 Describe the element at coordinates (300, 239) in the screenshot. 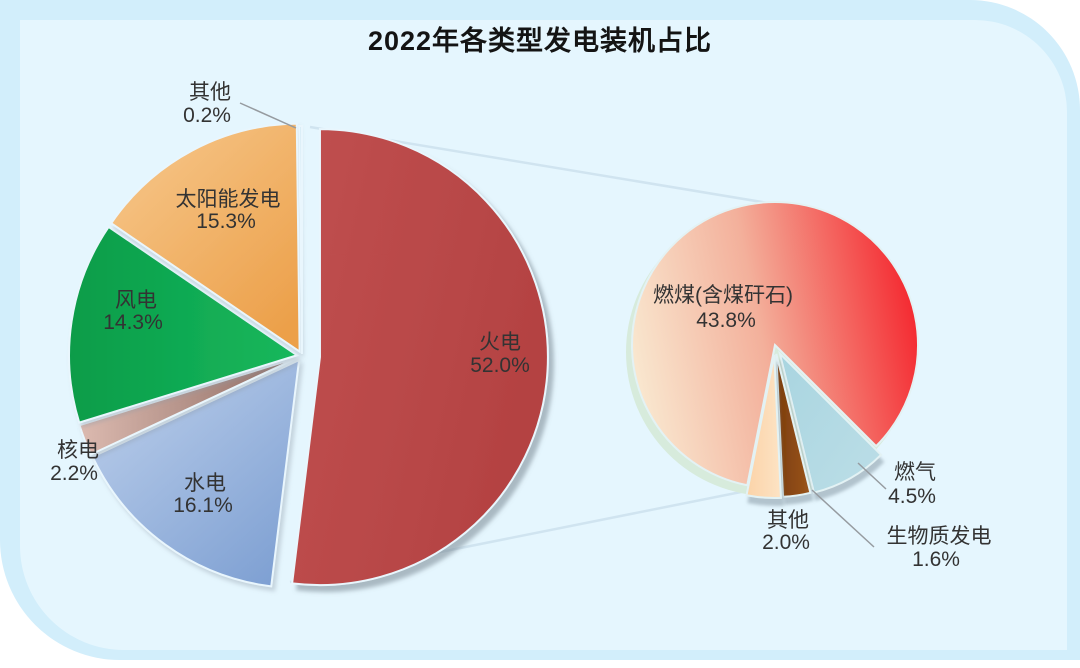

I see `main-slice-other` at that location.